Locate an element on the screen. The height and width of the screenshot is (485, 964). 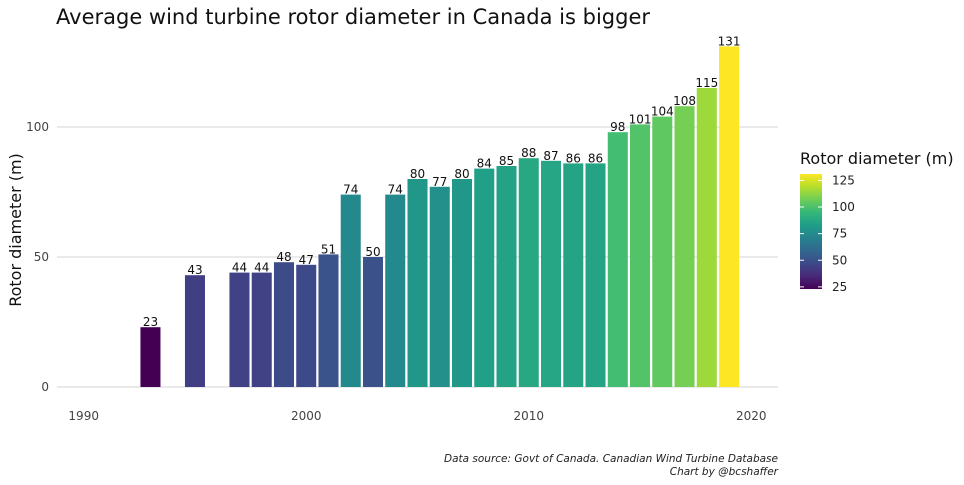
legend-tick-label: 100 is located at coordinates (843, 207).